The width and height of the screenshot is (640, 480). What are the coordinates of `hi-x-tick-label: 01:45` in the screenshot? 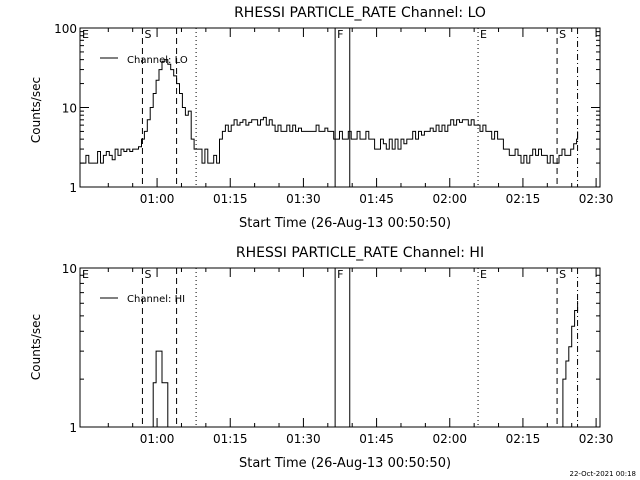 It's located at (376, 439).